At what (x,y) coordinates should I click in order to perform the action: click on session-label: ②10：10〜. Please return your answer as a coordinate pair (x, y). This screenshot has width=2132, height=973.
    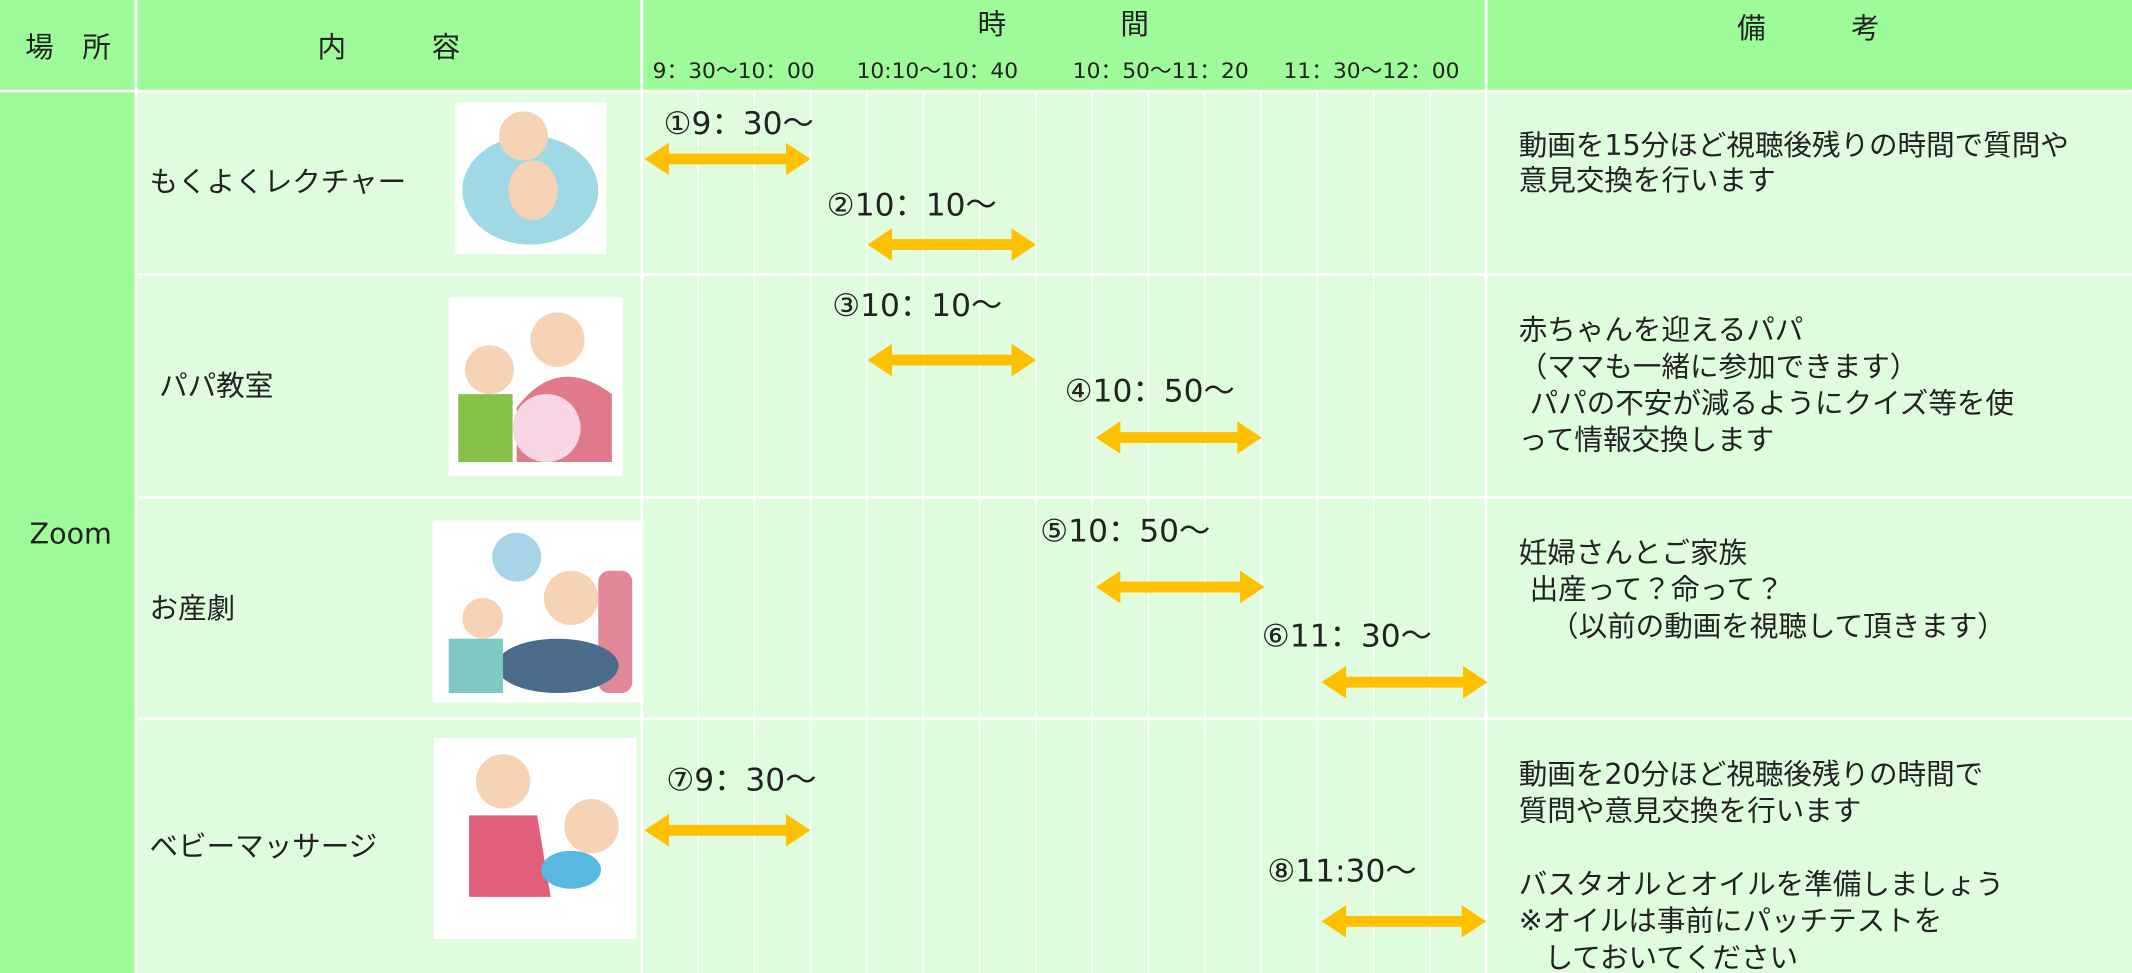
    Looking at the image, I should click on (912, 206).